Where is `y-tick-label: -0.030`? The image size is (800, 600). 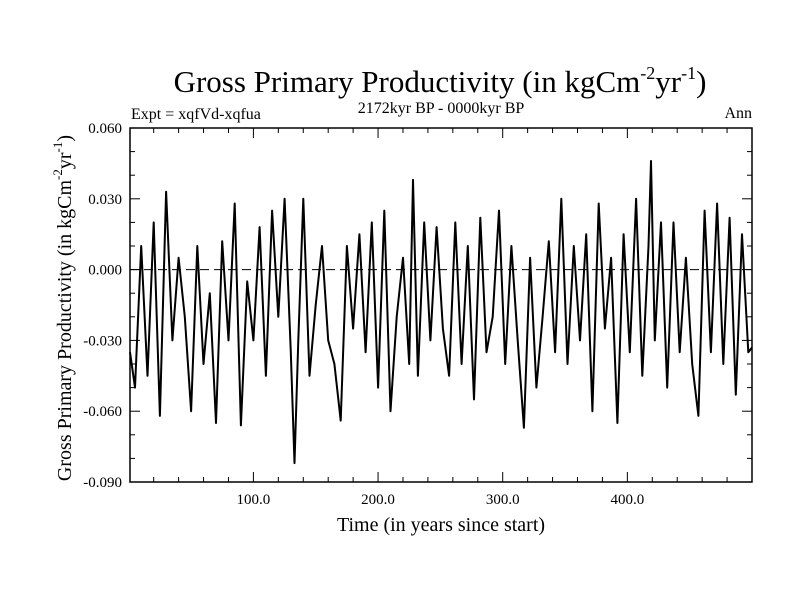
y-tick-label: -0.030 is located at coordinates (102, 341).